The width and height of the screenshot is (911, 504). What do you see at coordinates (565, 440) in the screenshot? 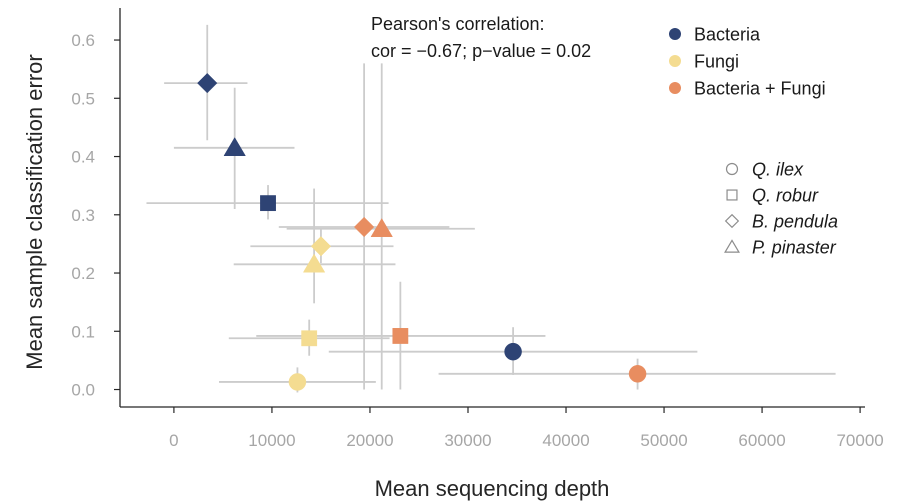
I see `x-tick-label: 40000` at bounding box center [565, 440].